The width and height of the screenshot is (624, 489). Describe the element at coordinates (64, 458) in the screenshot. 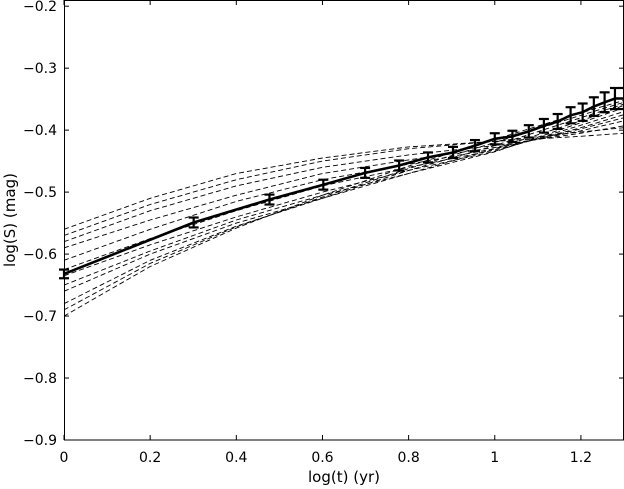

I see `x-tick-label: 0` at that location.